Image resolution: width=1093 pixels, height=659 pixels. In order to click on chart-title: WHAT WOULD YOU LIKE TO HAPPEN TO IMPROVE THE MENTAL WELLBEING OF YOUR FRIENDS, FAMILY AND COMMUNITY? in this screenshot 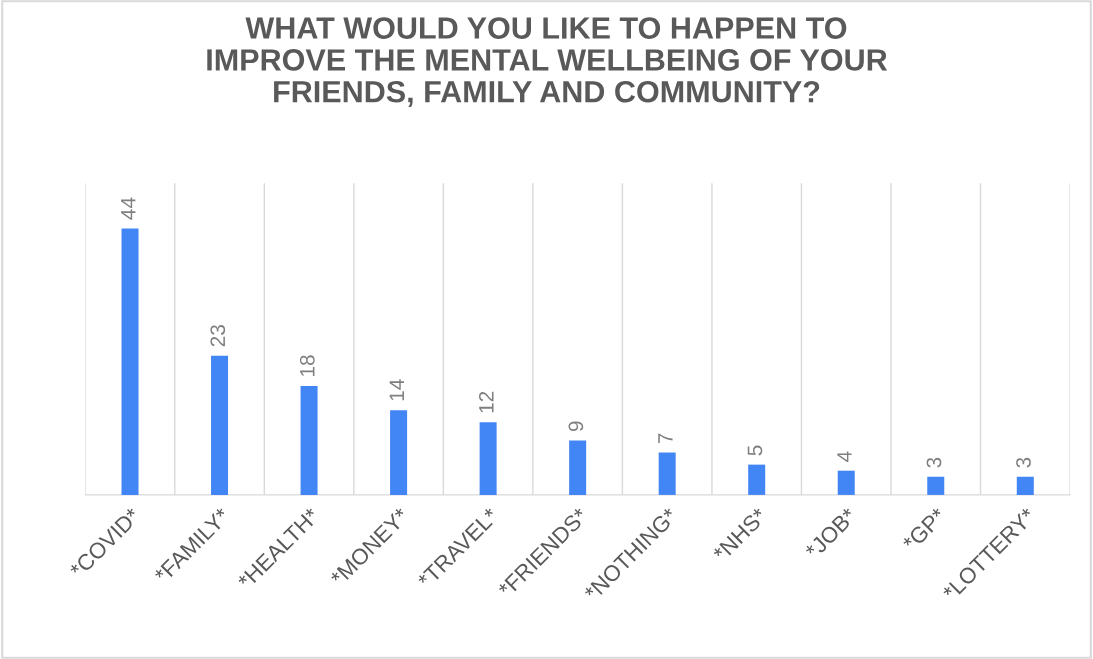, I will do `click(547, 62)`.